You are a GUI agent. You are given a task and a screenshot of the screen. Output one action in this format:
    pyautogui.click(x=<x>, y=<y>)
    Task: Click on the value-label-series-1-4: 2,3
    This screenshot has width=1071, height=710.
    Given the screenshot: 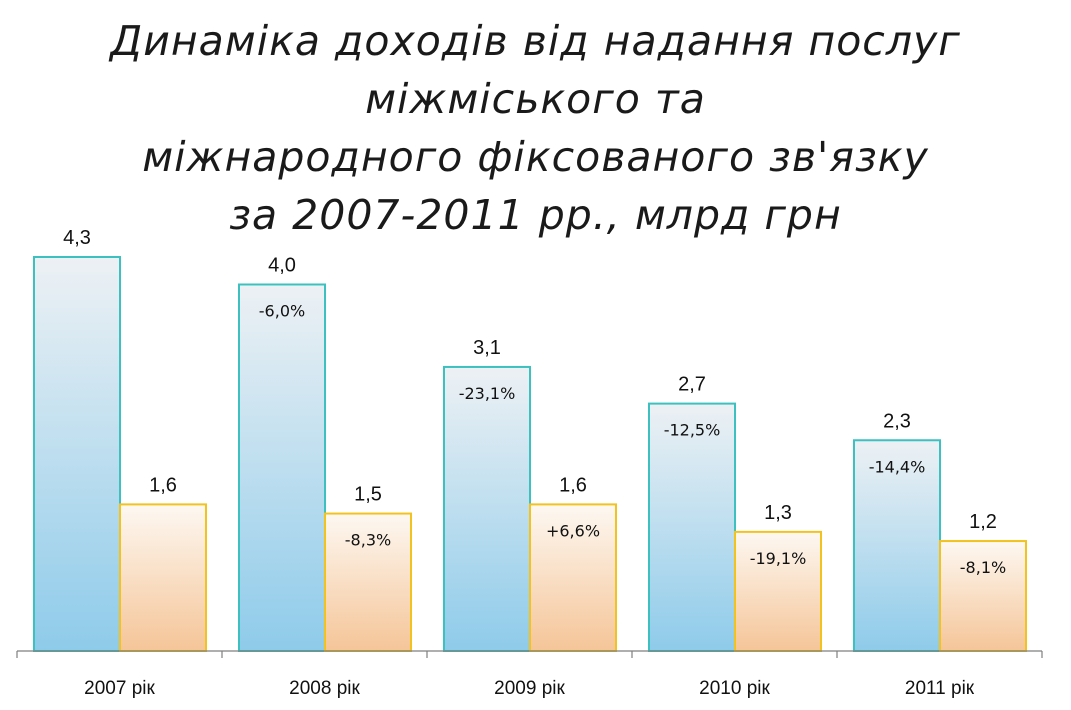 What is the action you would take?
    pyautogui.click(x=897, y=421)
    